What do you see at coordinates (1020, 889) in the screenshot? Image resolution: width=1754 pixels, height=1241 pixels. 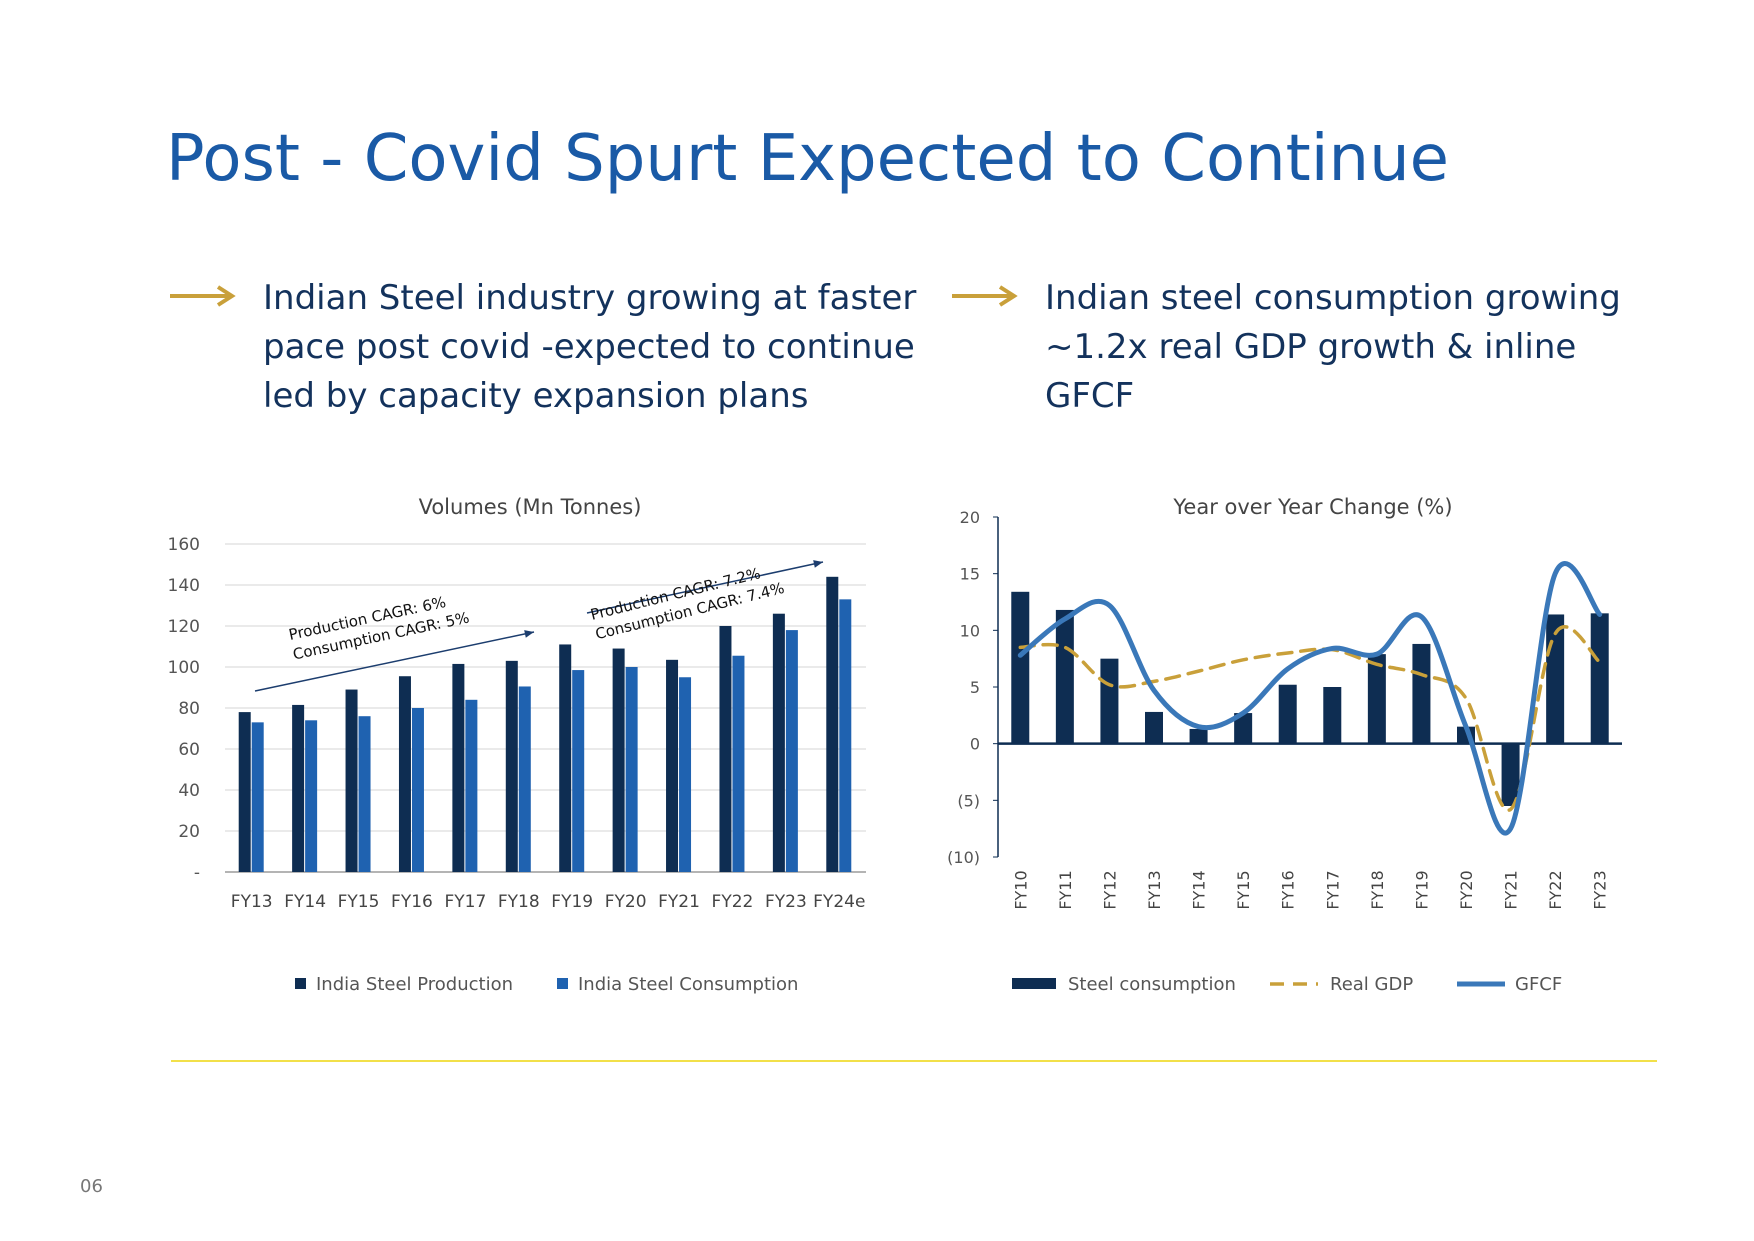 I see `x-tick-label: FY10` at bounding box center [1020, 889].